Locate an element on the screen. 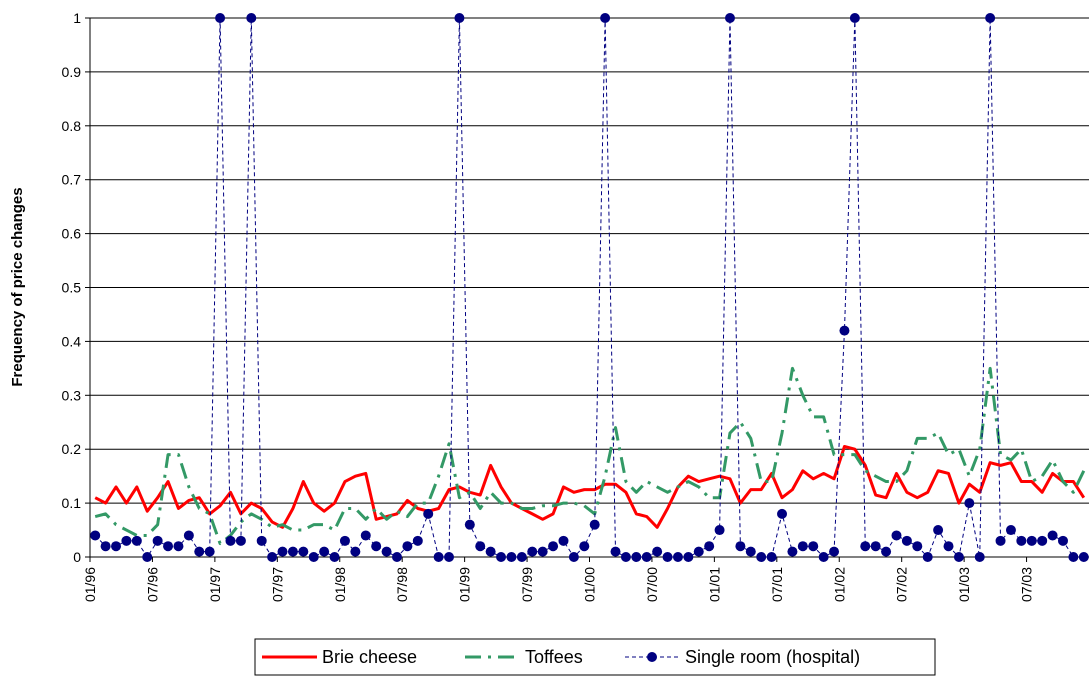 This screenshot has height=680, width=1089. x-tick-label: 01/02 is located at coordinates (839, 584).